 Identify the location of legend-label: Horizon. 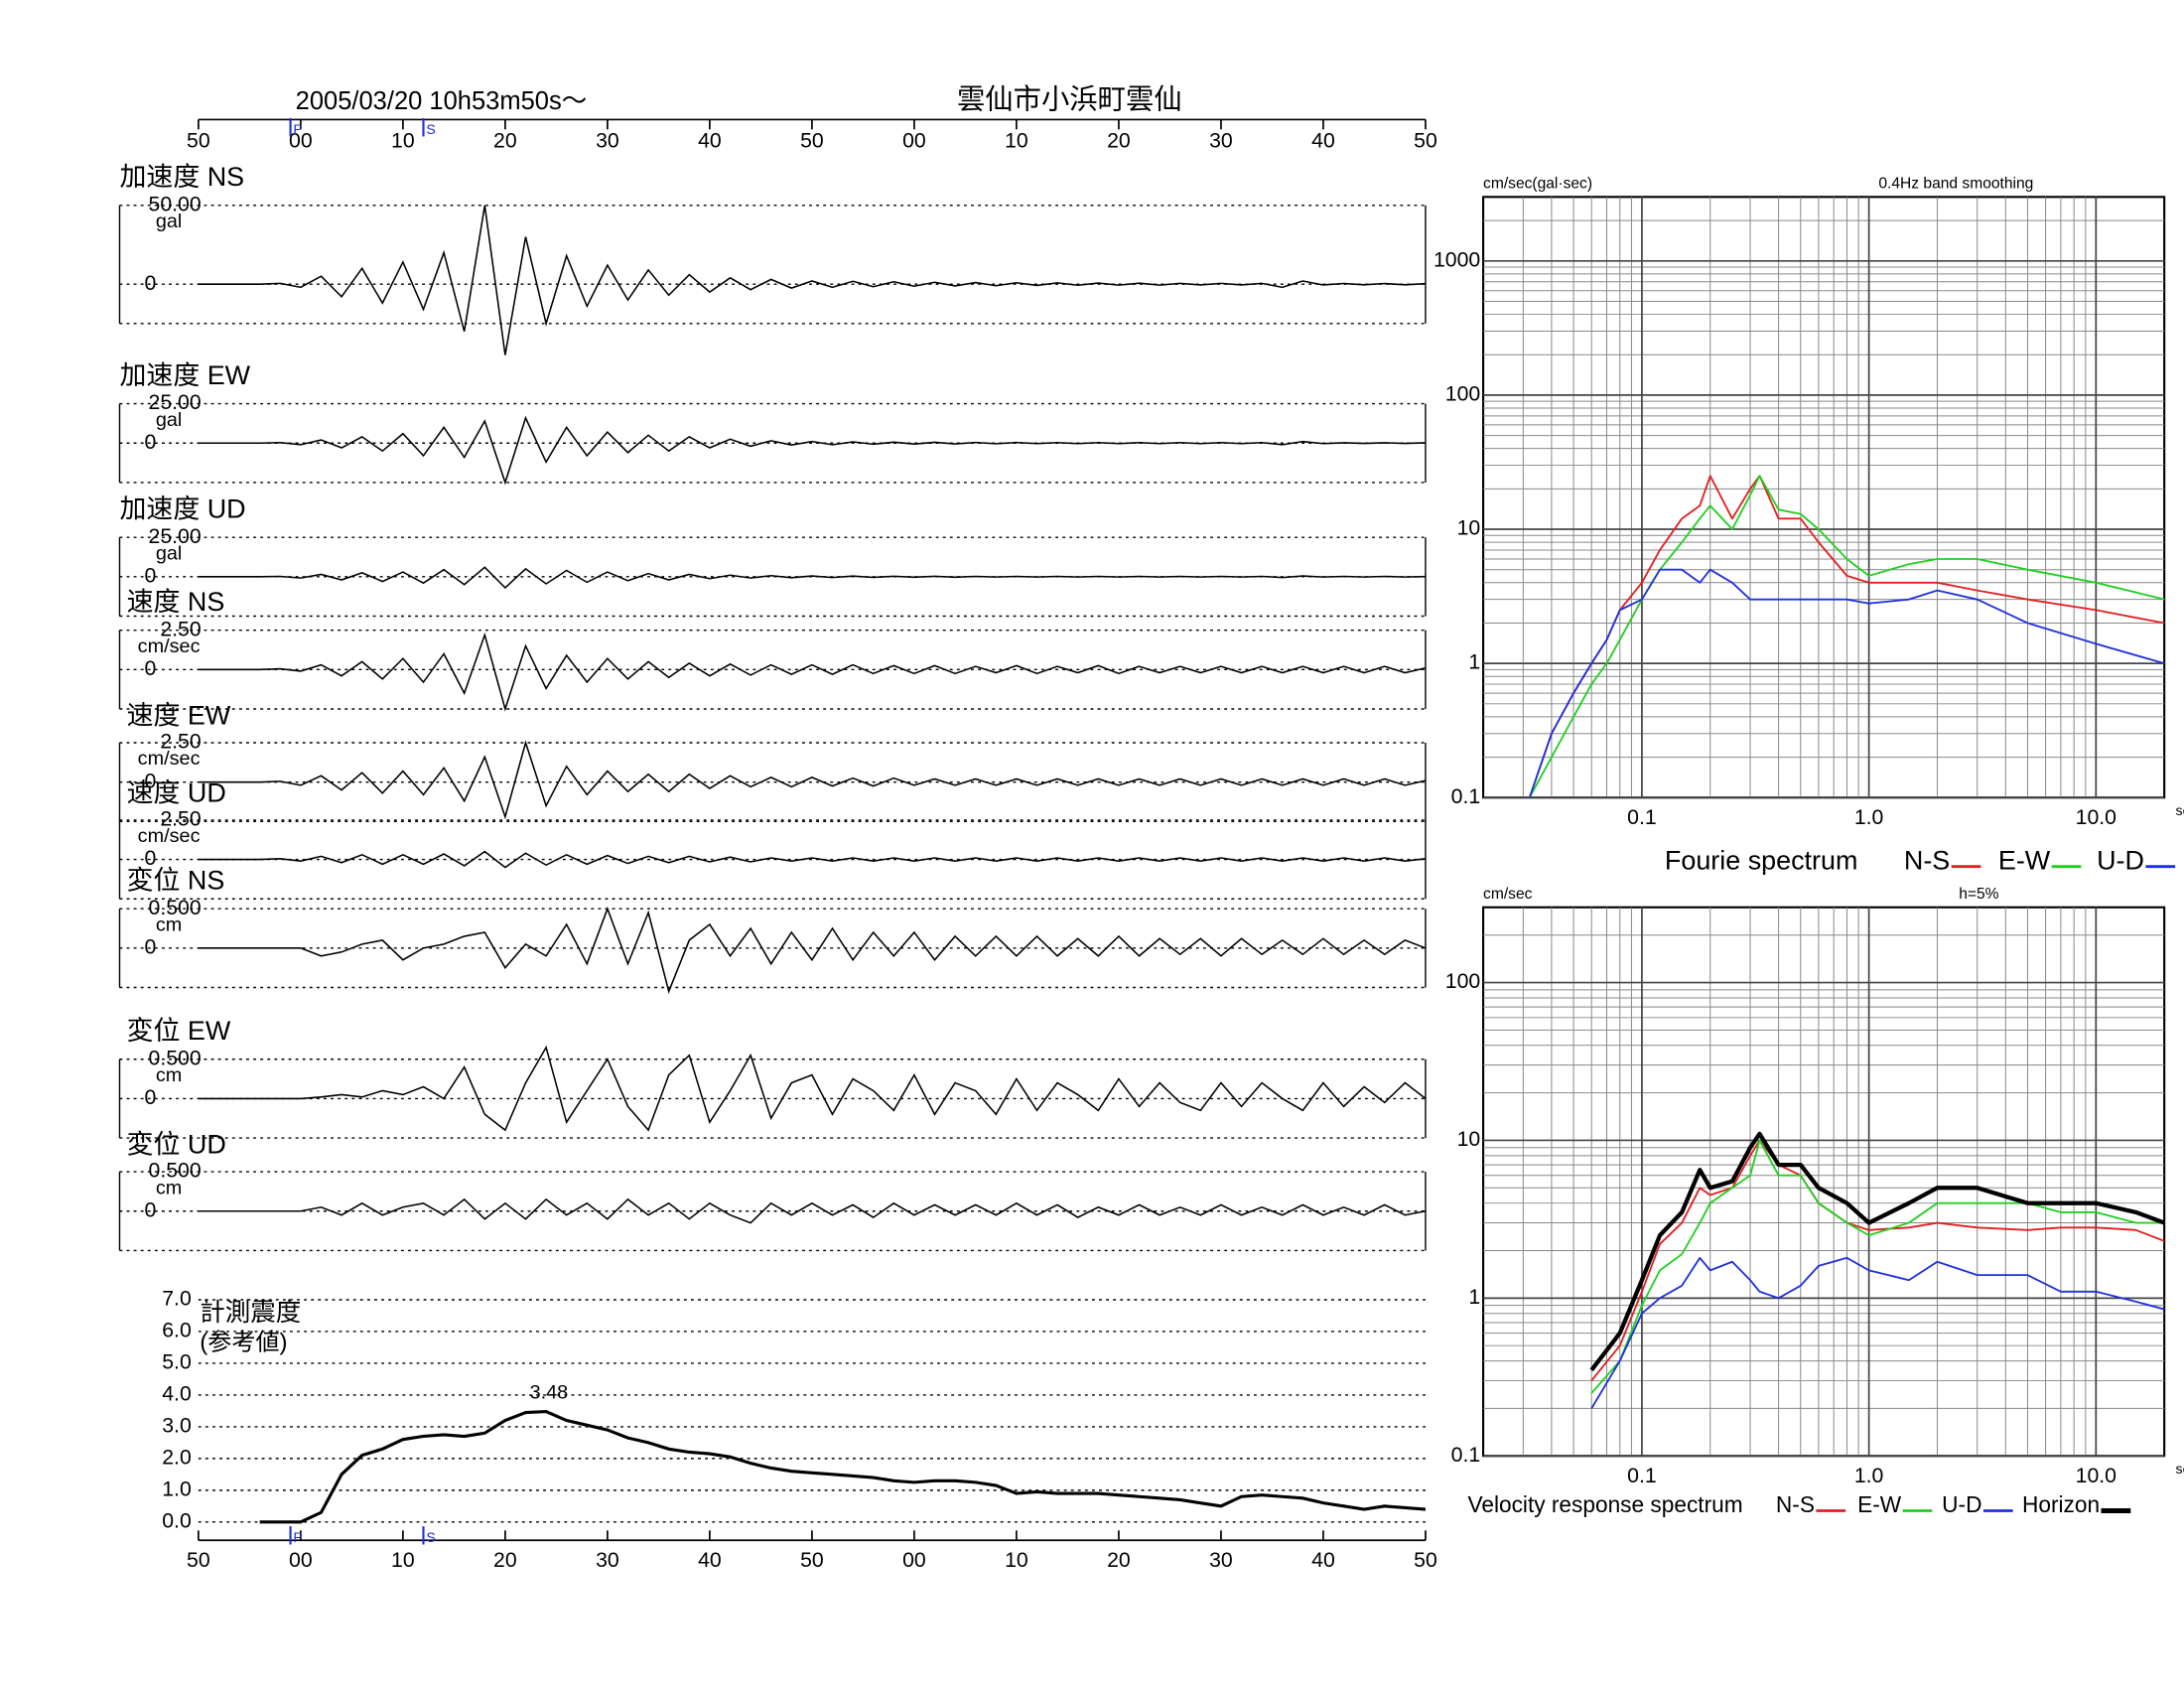
(2061, 1504).